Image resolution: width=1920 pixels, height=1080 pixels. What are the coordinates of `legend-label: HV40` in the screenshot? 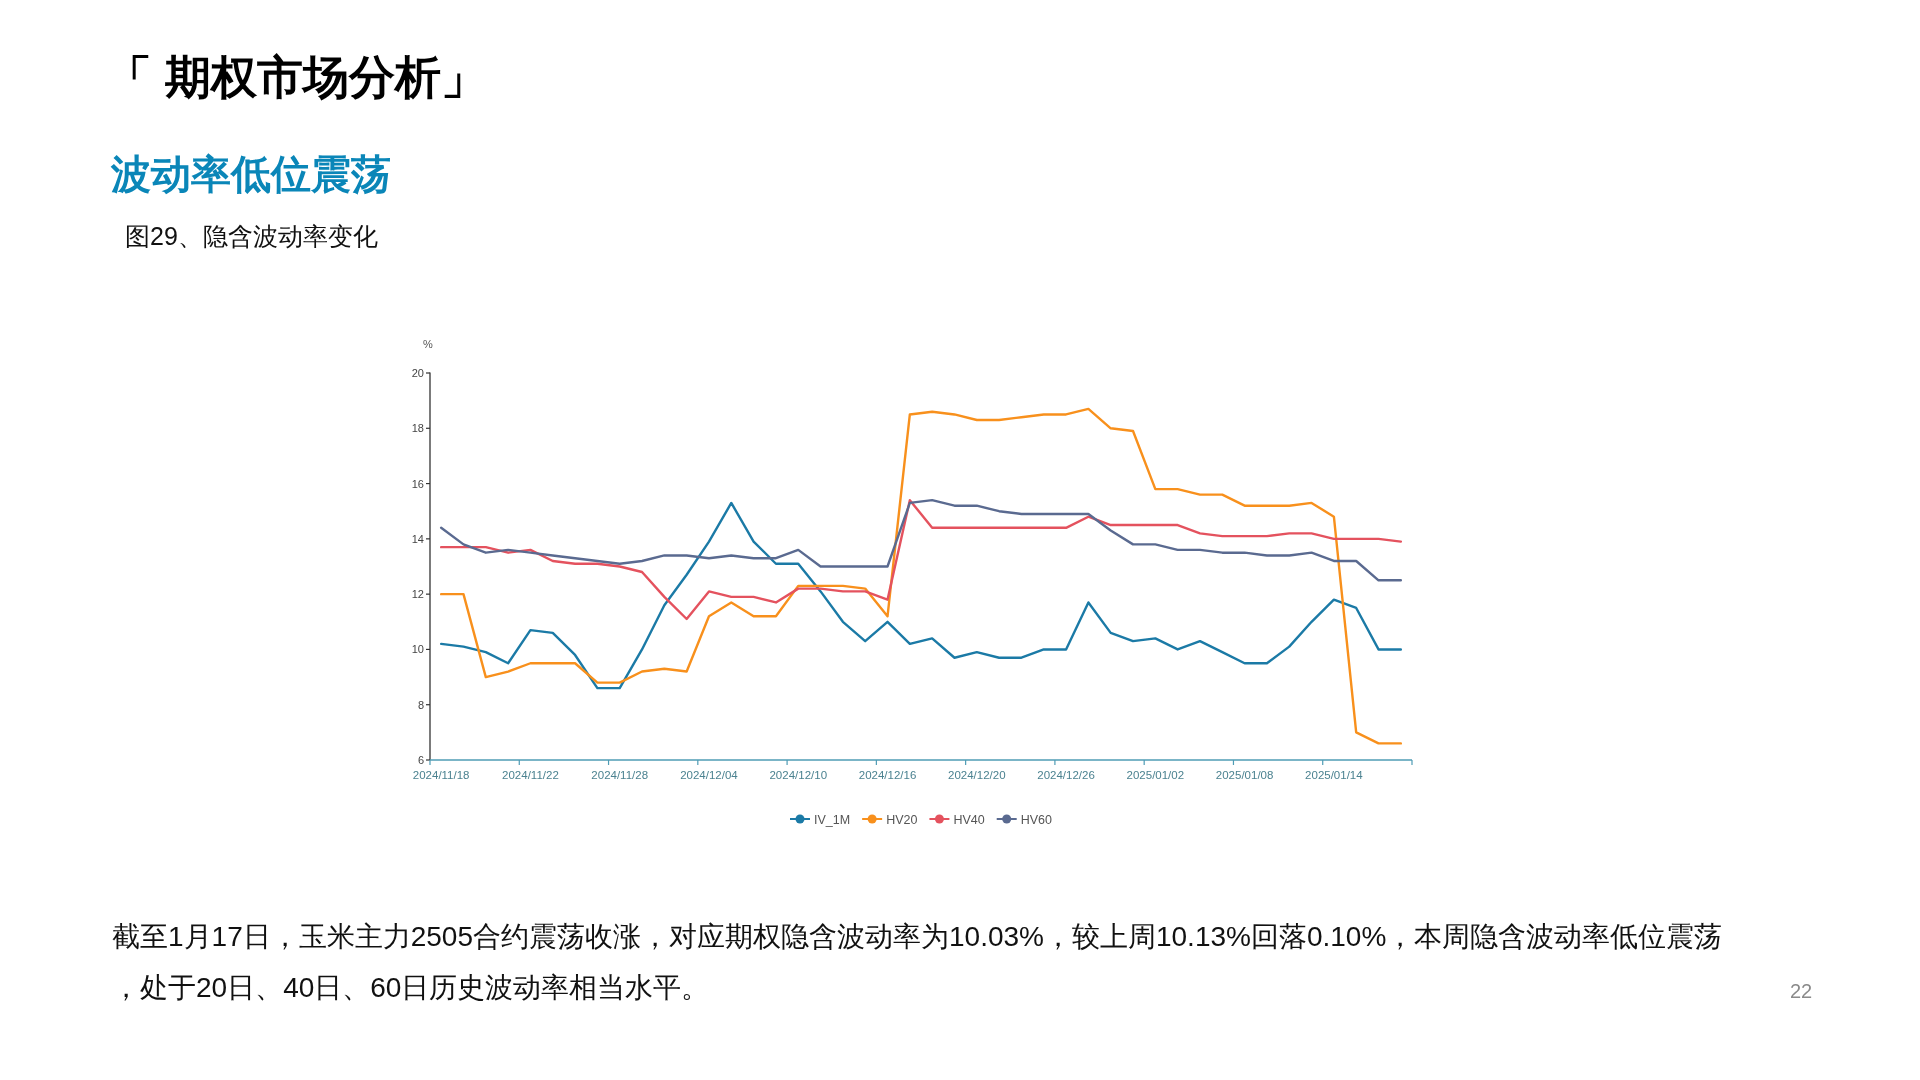 It's located at (969, 819).